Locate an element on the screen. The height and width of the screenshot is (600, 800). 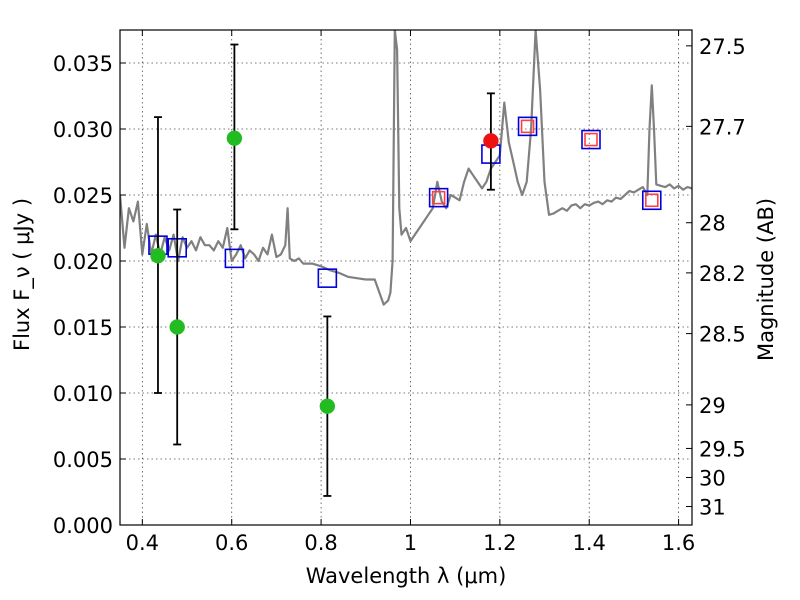
right-tick-label: 30 is located at coordinates (712, 478).